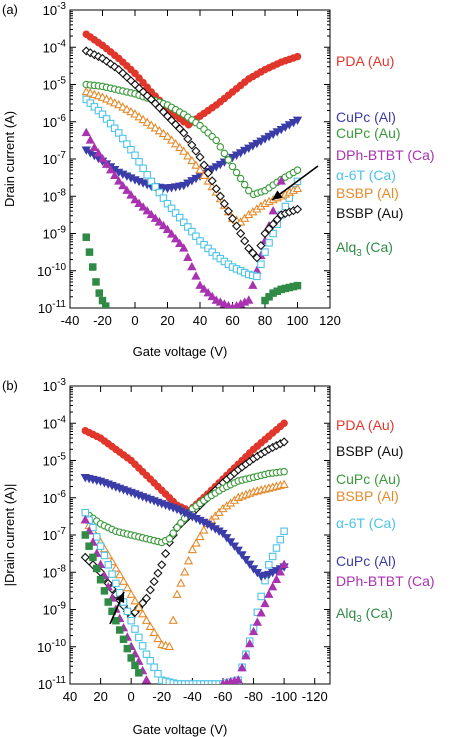  I want to click on y-tick-label: 10⁻¹¹, so click(52, 307).